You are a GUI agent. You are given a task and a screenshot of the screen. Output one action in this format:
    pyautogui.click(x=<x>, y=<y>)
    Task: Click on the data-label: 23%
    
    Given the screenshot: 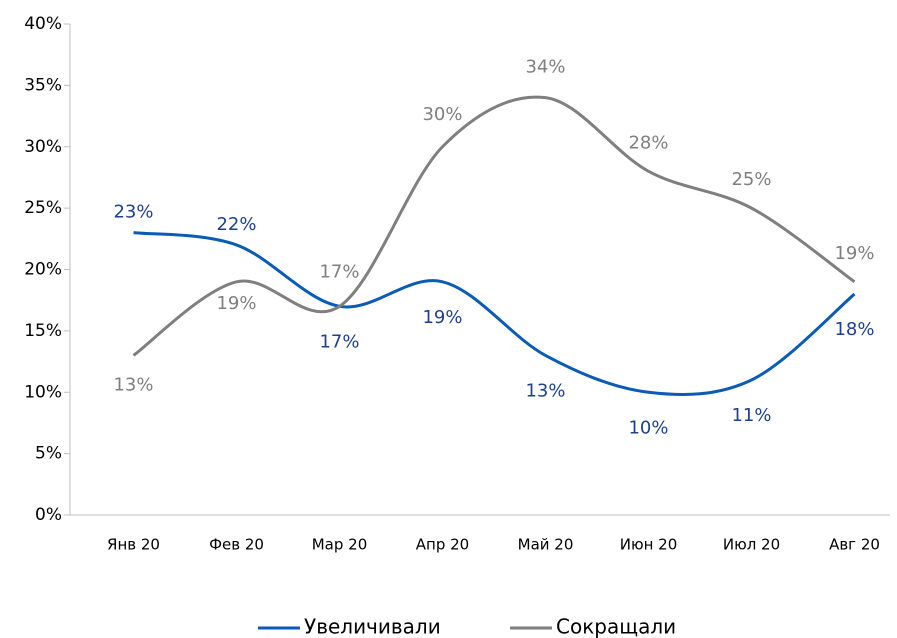 What is the action you would take?
    pyautogui.click(x=133, y=212)
    